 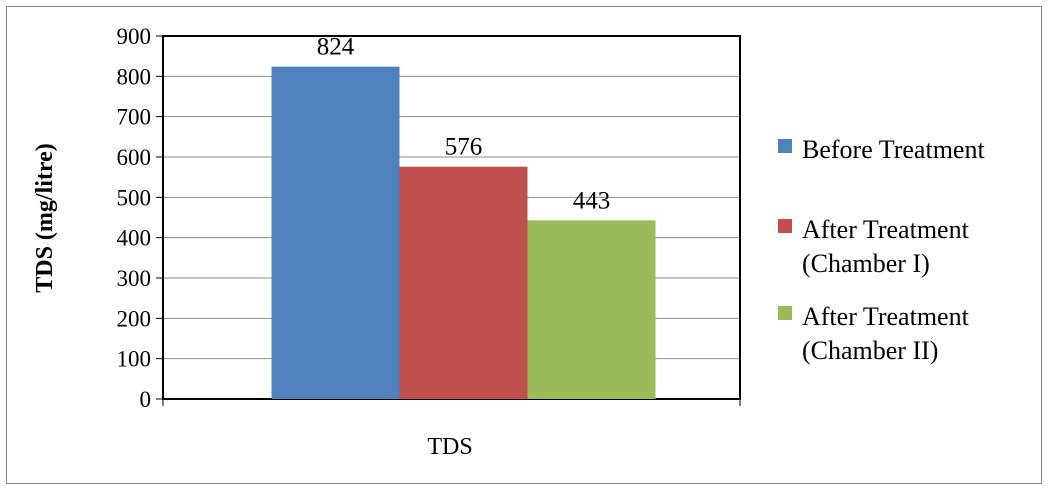 What do you see at coordinates (449, 447) in the screenshot?
I see `x-category-label: TDS` at bounding box center [449, 447].